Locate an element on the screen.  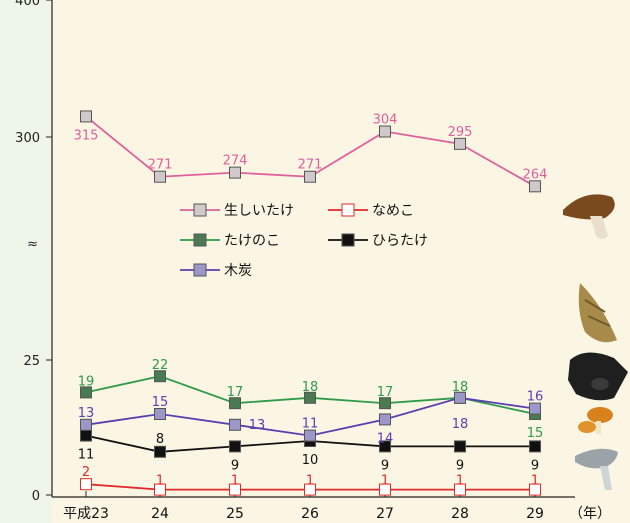
x-tick-label: 27 is located at coordinates (385, 514).